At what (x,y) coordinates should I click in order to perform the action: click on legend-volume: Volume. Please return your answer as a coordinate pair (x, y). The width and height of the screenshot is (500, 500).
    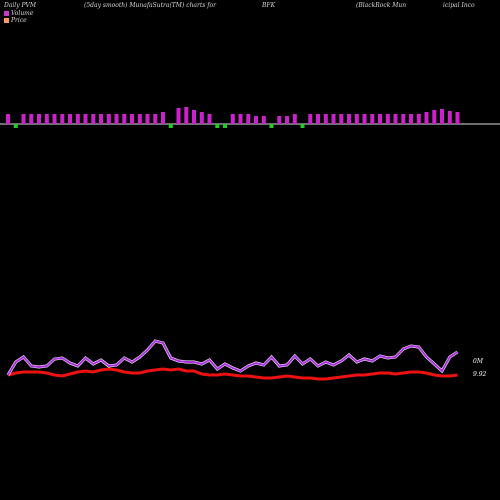
    Looking at the image, I should click on (18, 13).